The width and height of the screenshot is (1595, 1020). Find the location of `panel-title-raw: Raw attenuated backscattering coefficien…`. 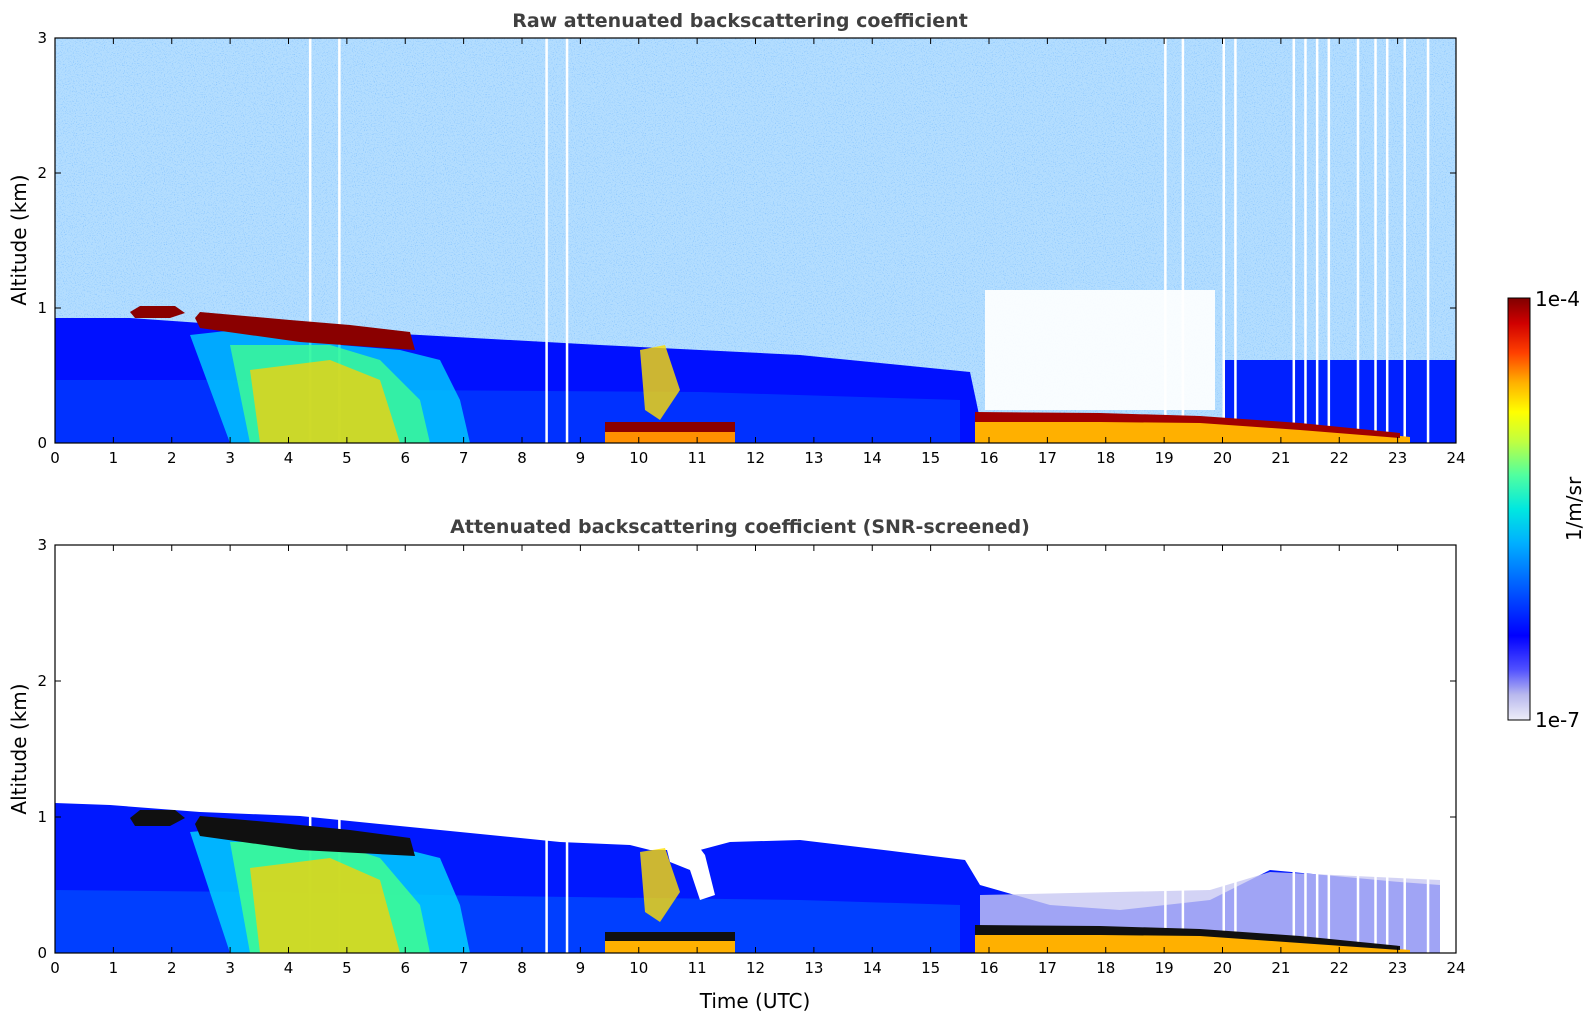

panel-title-raw: Raw attenuated backscattering coefficien… is located at coordinates (740, 21).